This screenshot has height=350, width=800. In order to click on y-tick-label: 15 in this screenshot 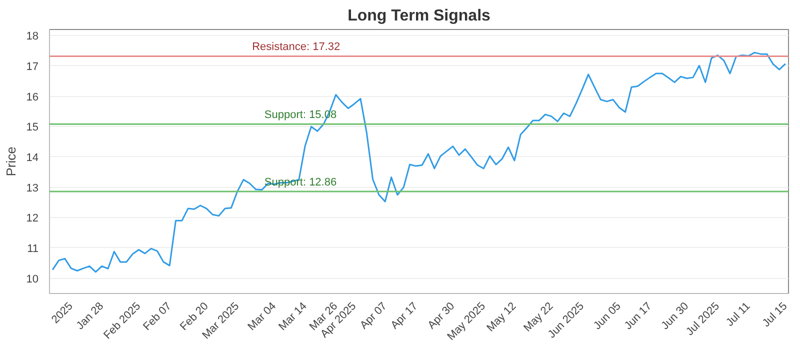, I will do `click(32, 128)`.